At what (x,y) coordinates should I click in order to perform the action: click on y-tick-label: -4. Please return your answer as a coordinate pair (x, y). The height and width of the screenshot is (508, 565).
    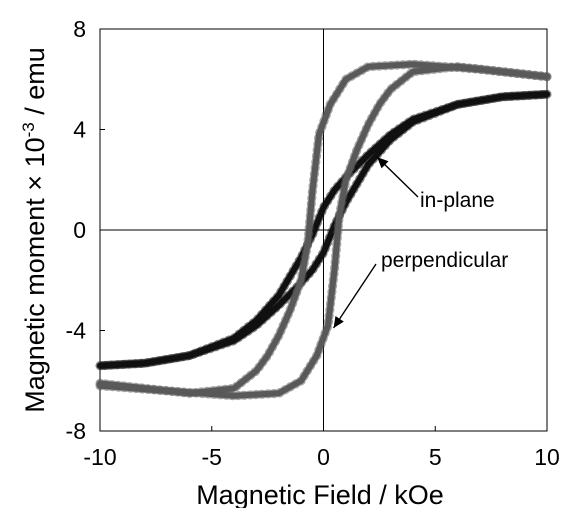
    Looking at the image, I should click on (76, 331).